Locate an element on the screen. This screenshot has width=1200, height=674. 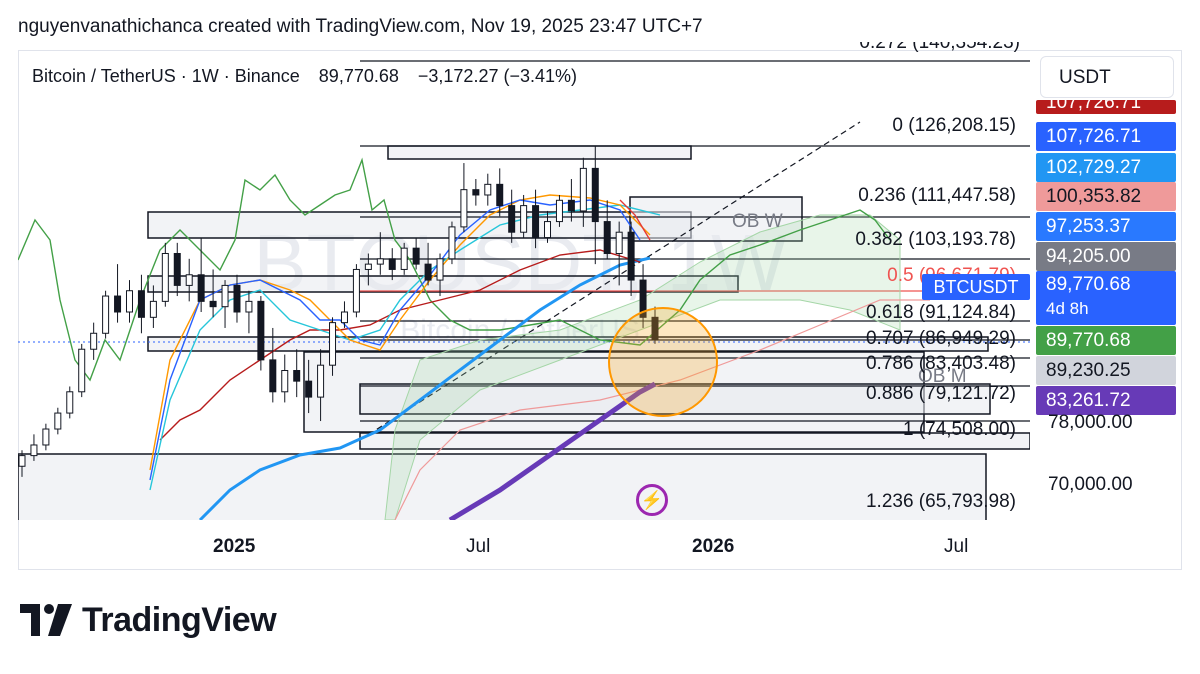
fib-label-0382: 0.382 (103,193.78) is located at coordinates (935, 239).